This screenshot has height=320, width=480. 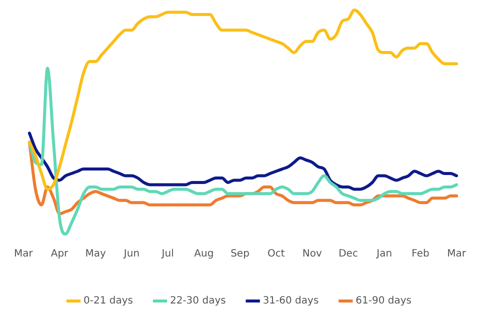 What do you see at coordinates (348, 254) in the screenshot?
I see `x-tick-label: Dec` at bounding box center [348, 254].